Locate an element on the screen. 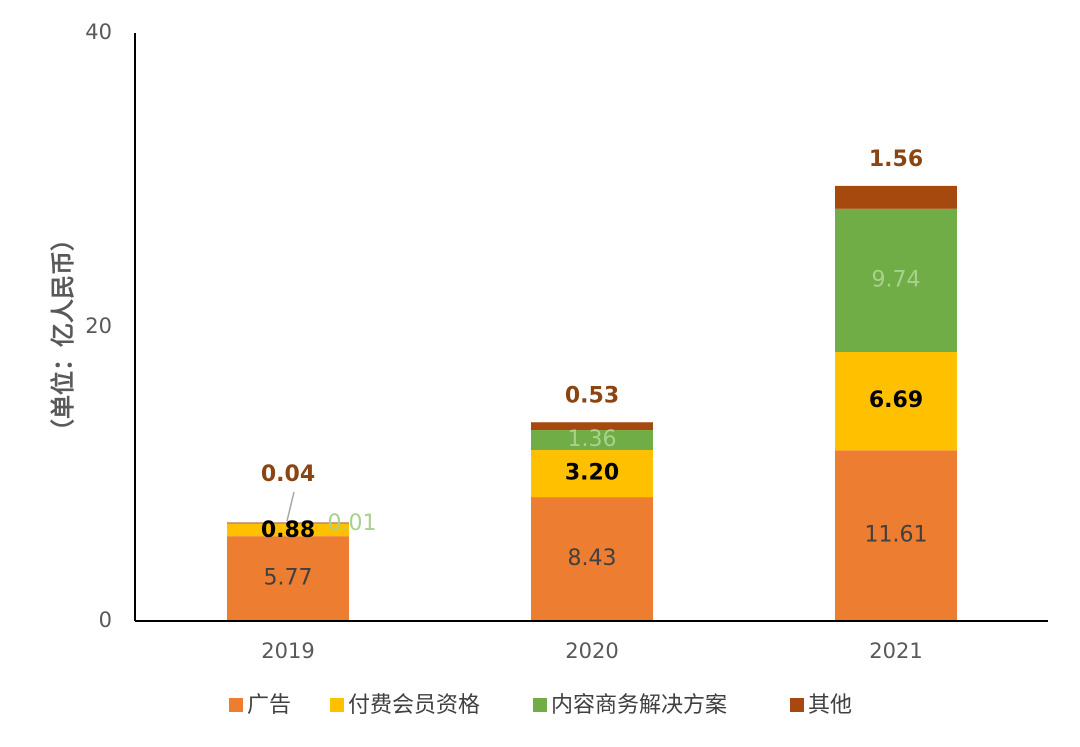 The image size is (1080, 747). x-axis-ticks: 2019 2020 2021 is located at coordinates (591, 651).